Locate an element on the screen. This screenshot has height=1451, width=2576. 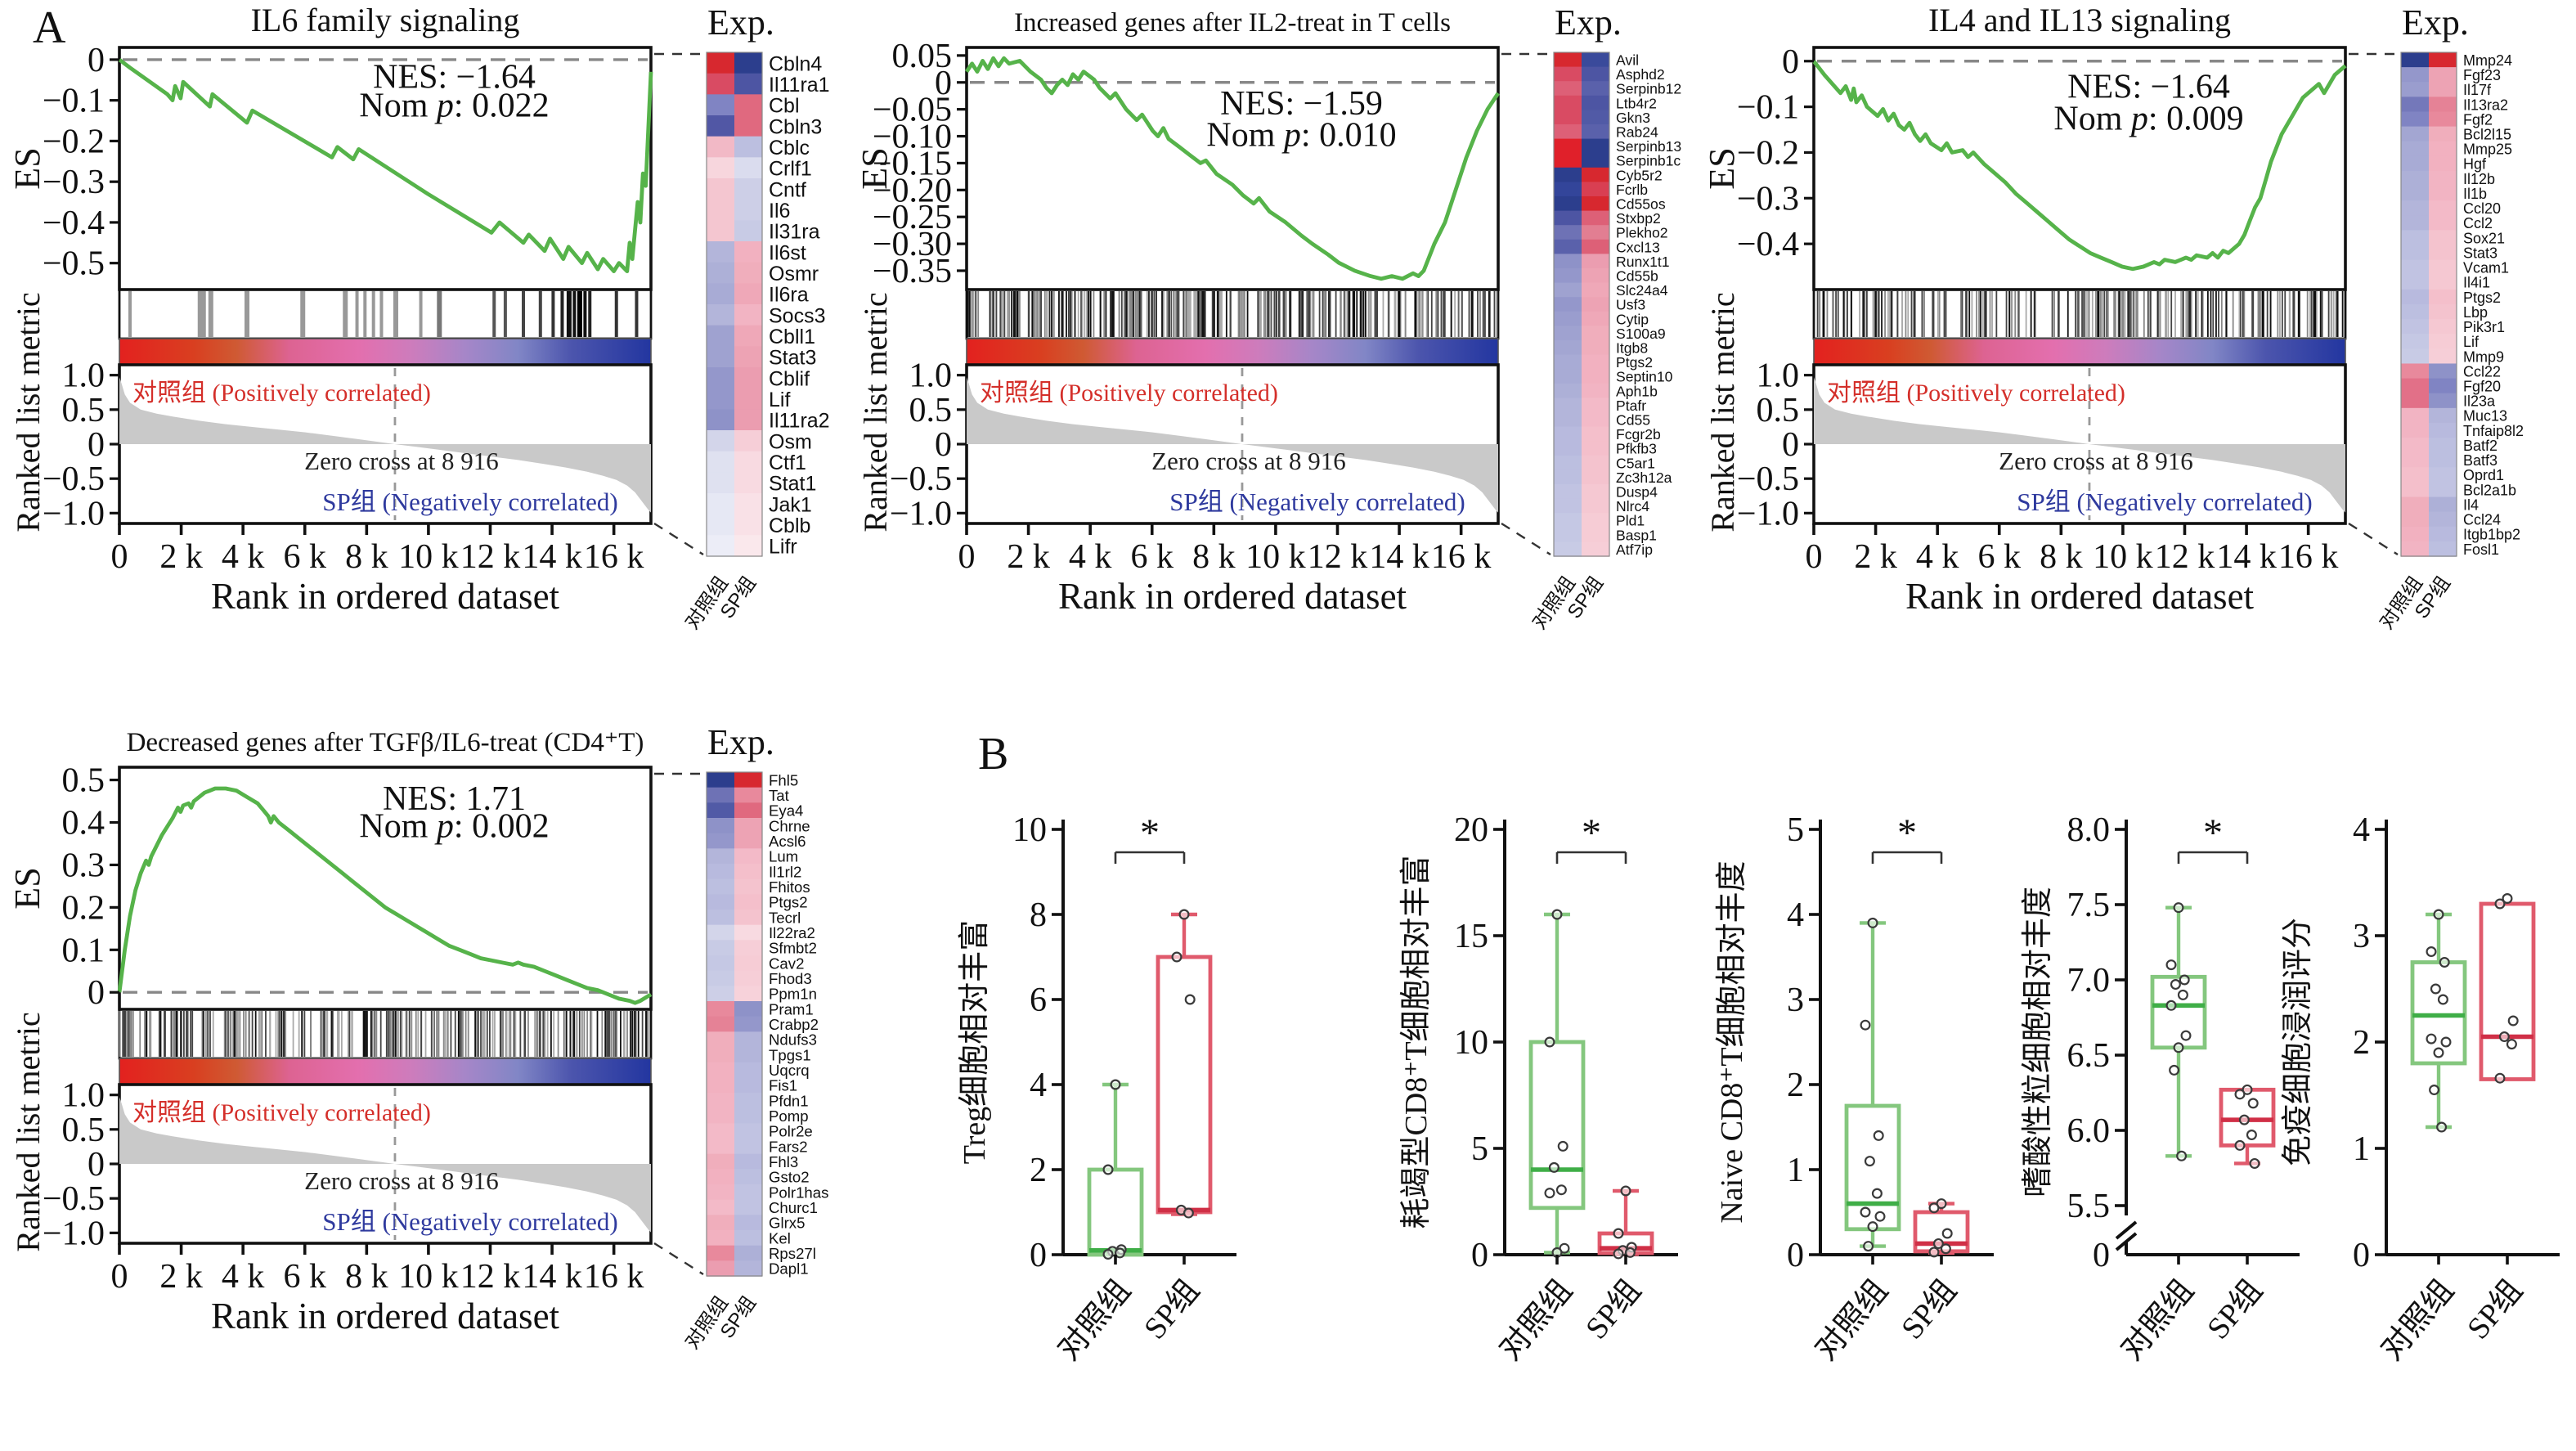
gene-label: Usf3 is located at coordinates (1631, 305).